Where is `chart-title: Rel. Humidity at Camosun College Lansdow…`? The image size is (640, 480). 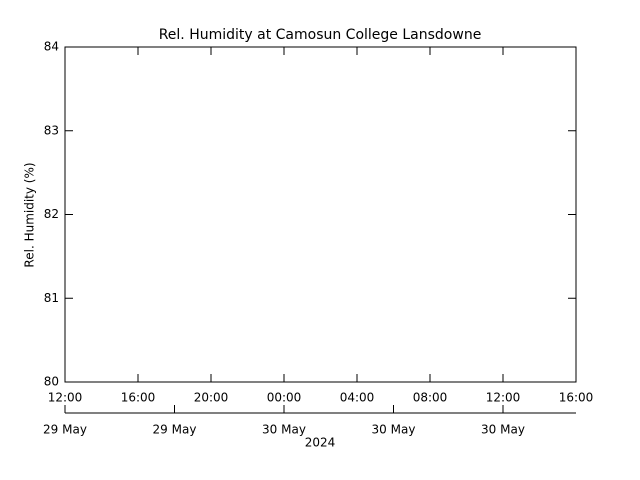
chart-title: Rel. Humidity at Camosun College Lansdow… is located at coordinates (320, 35).